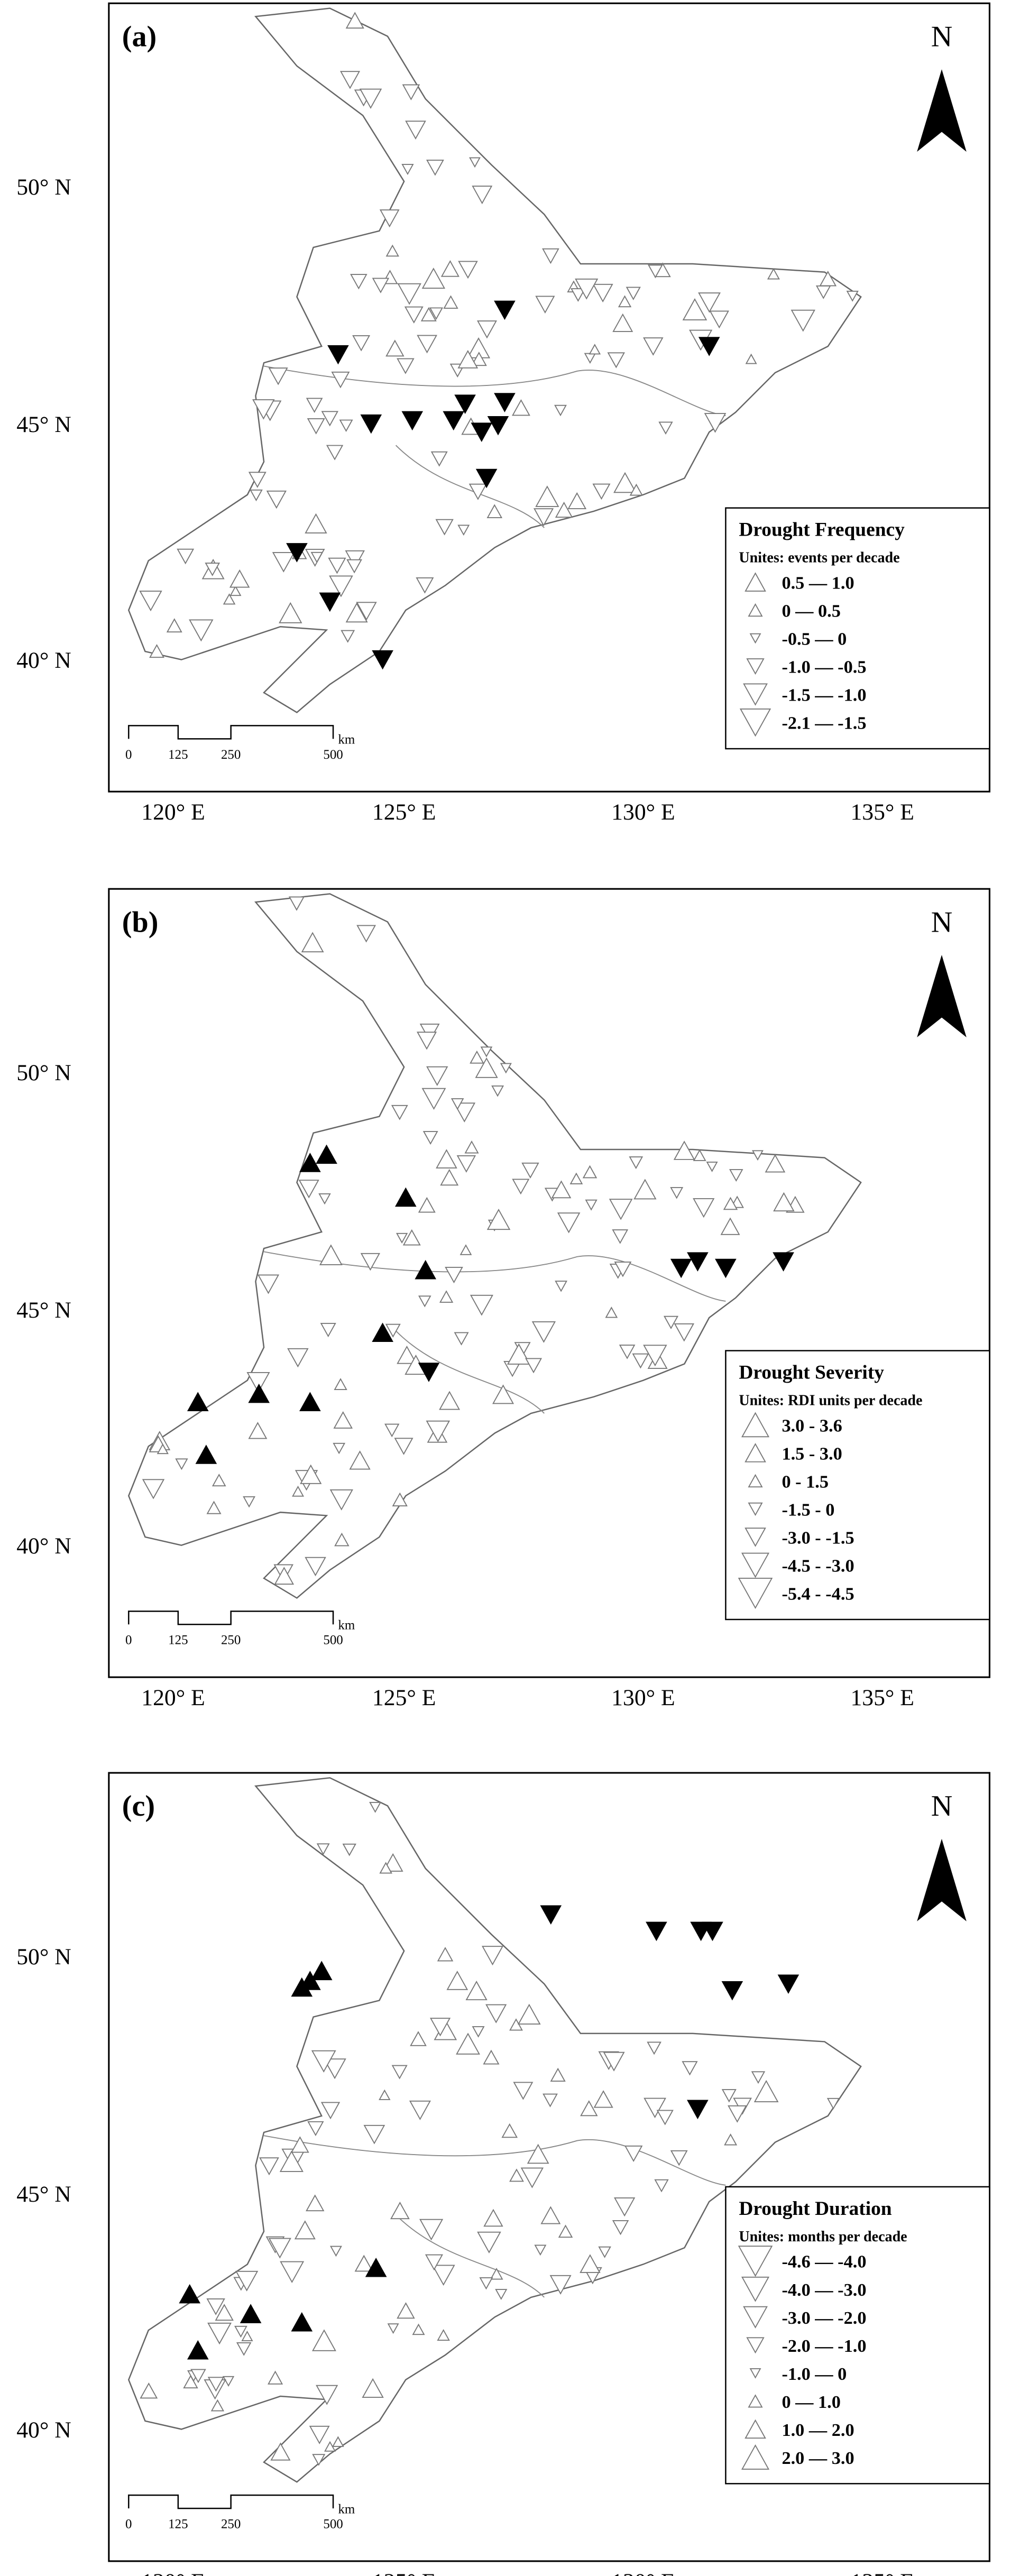 The height and width of the screenshot is (2576, 1011). I want to click on legend-item: -4.0 — -3.0, so click(824, 2290).